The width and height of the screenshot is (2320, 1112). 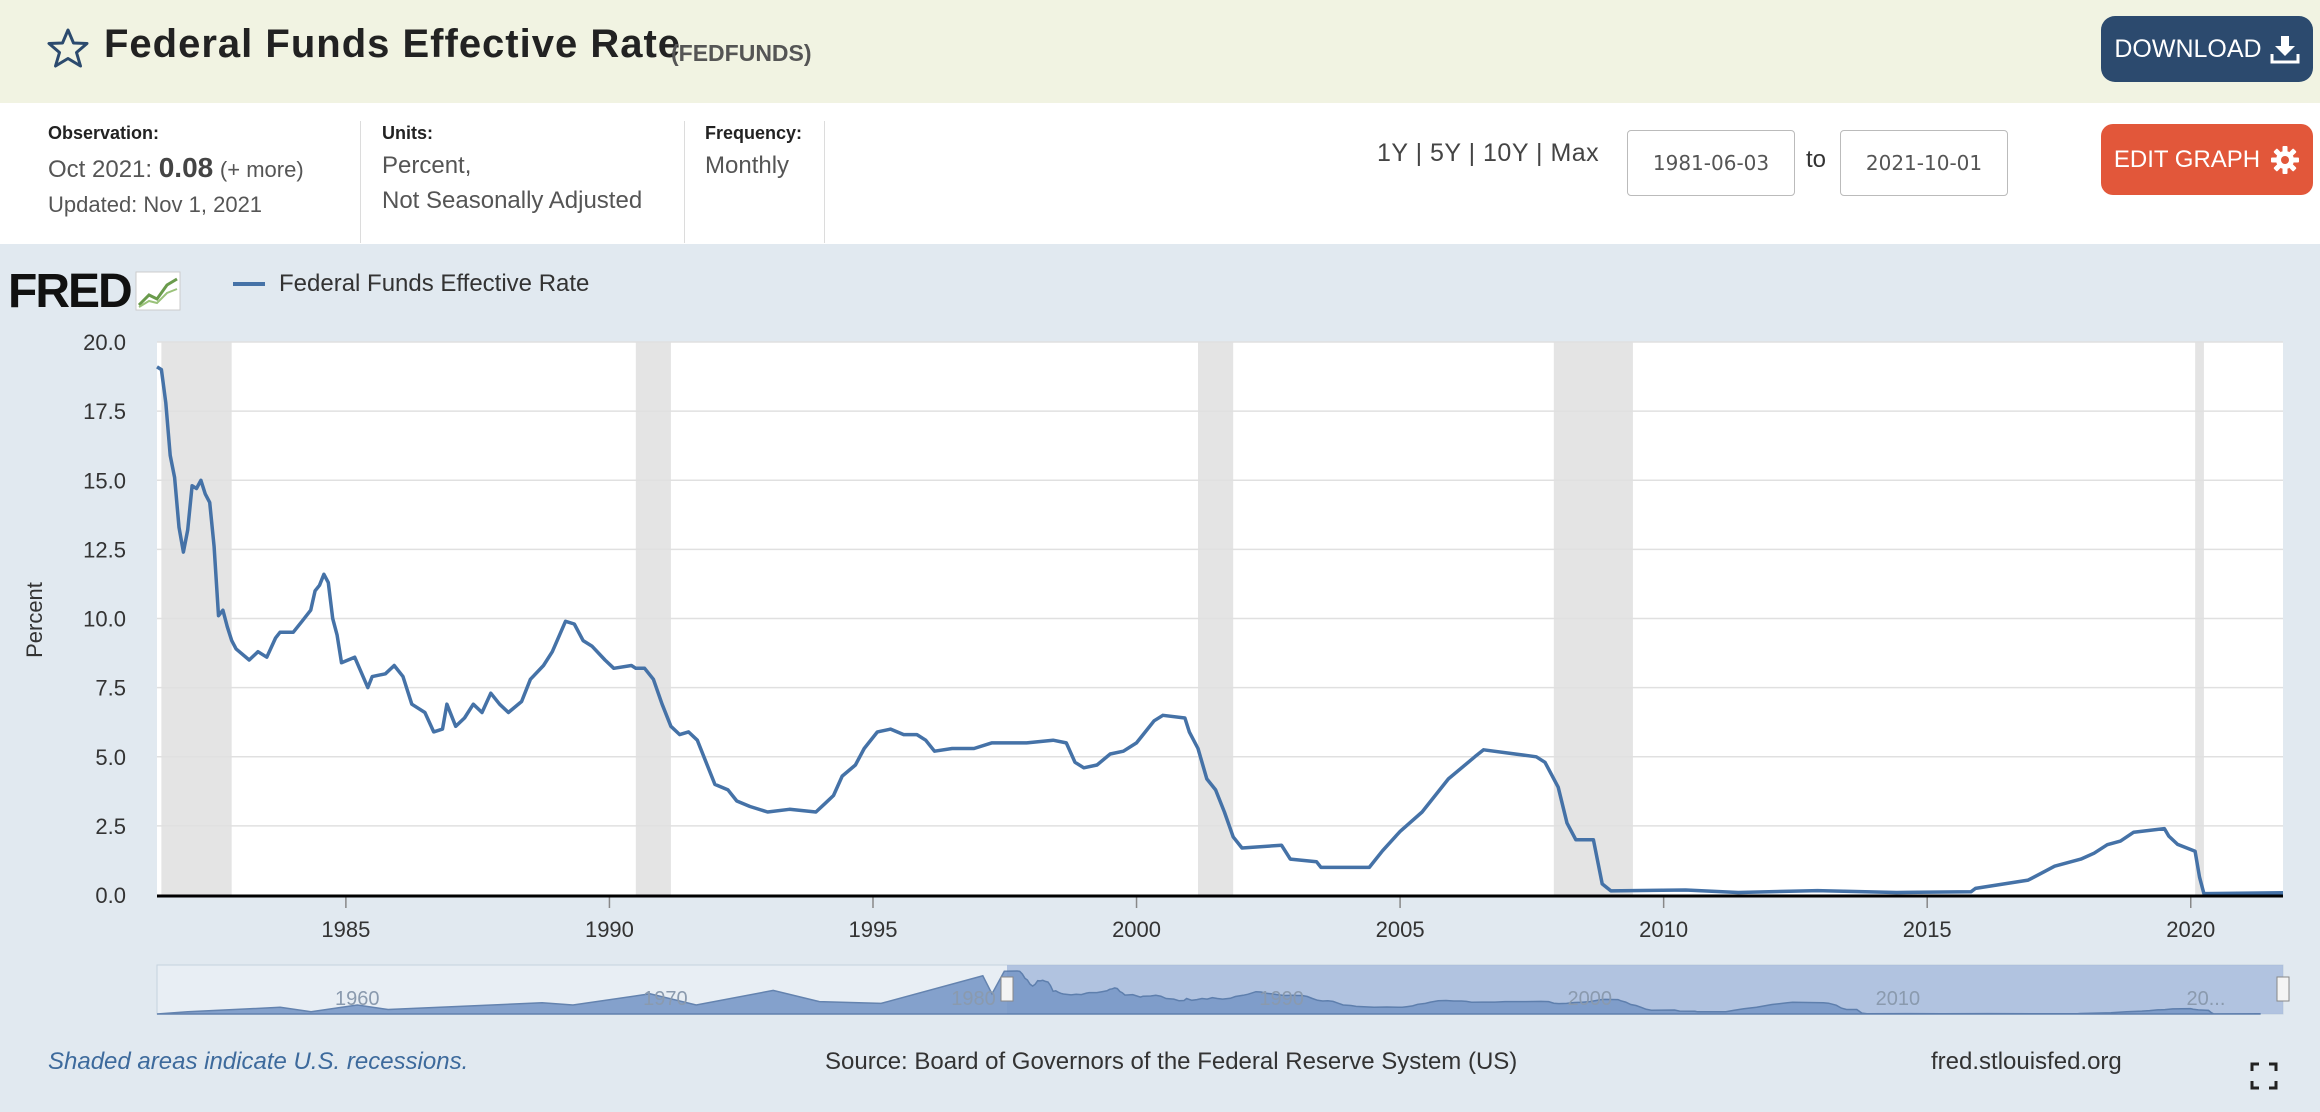 What do you see at coordinates (110, 688) in the screenshot?
I see `y-tick-label: 7.5` at bounding box center [110, 688].